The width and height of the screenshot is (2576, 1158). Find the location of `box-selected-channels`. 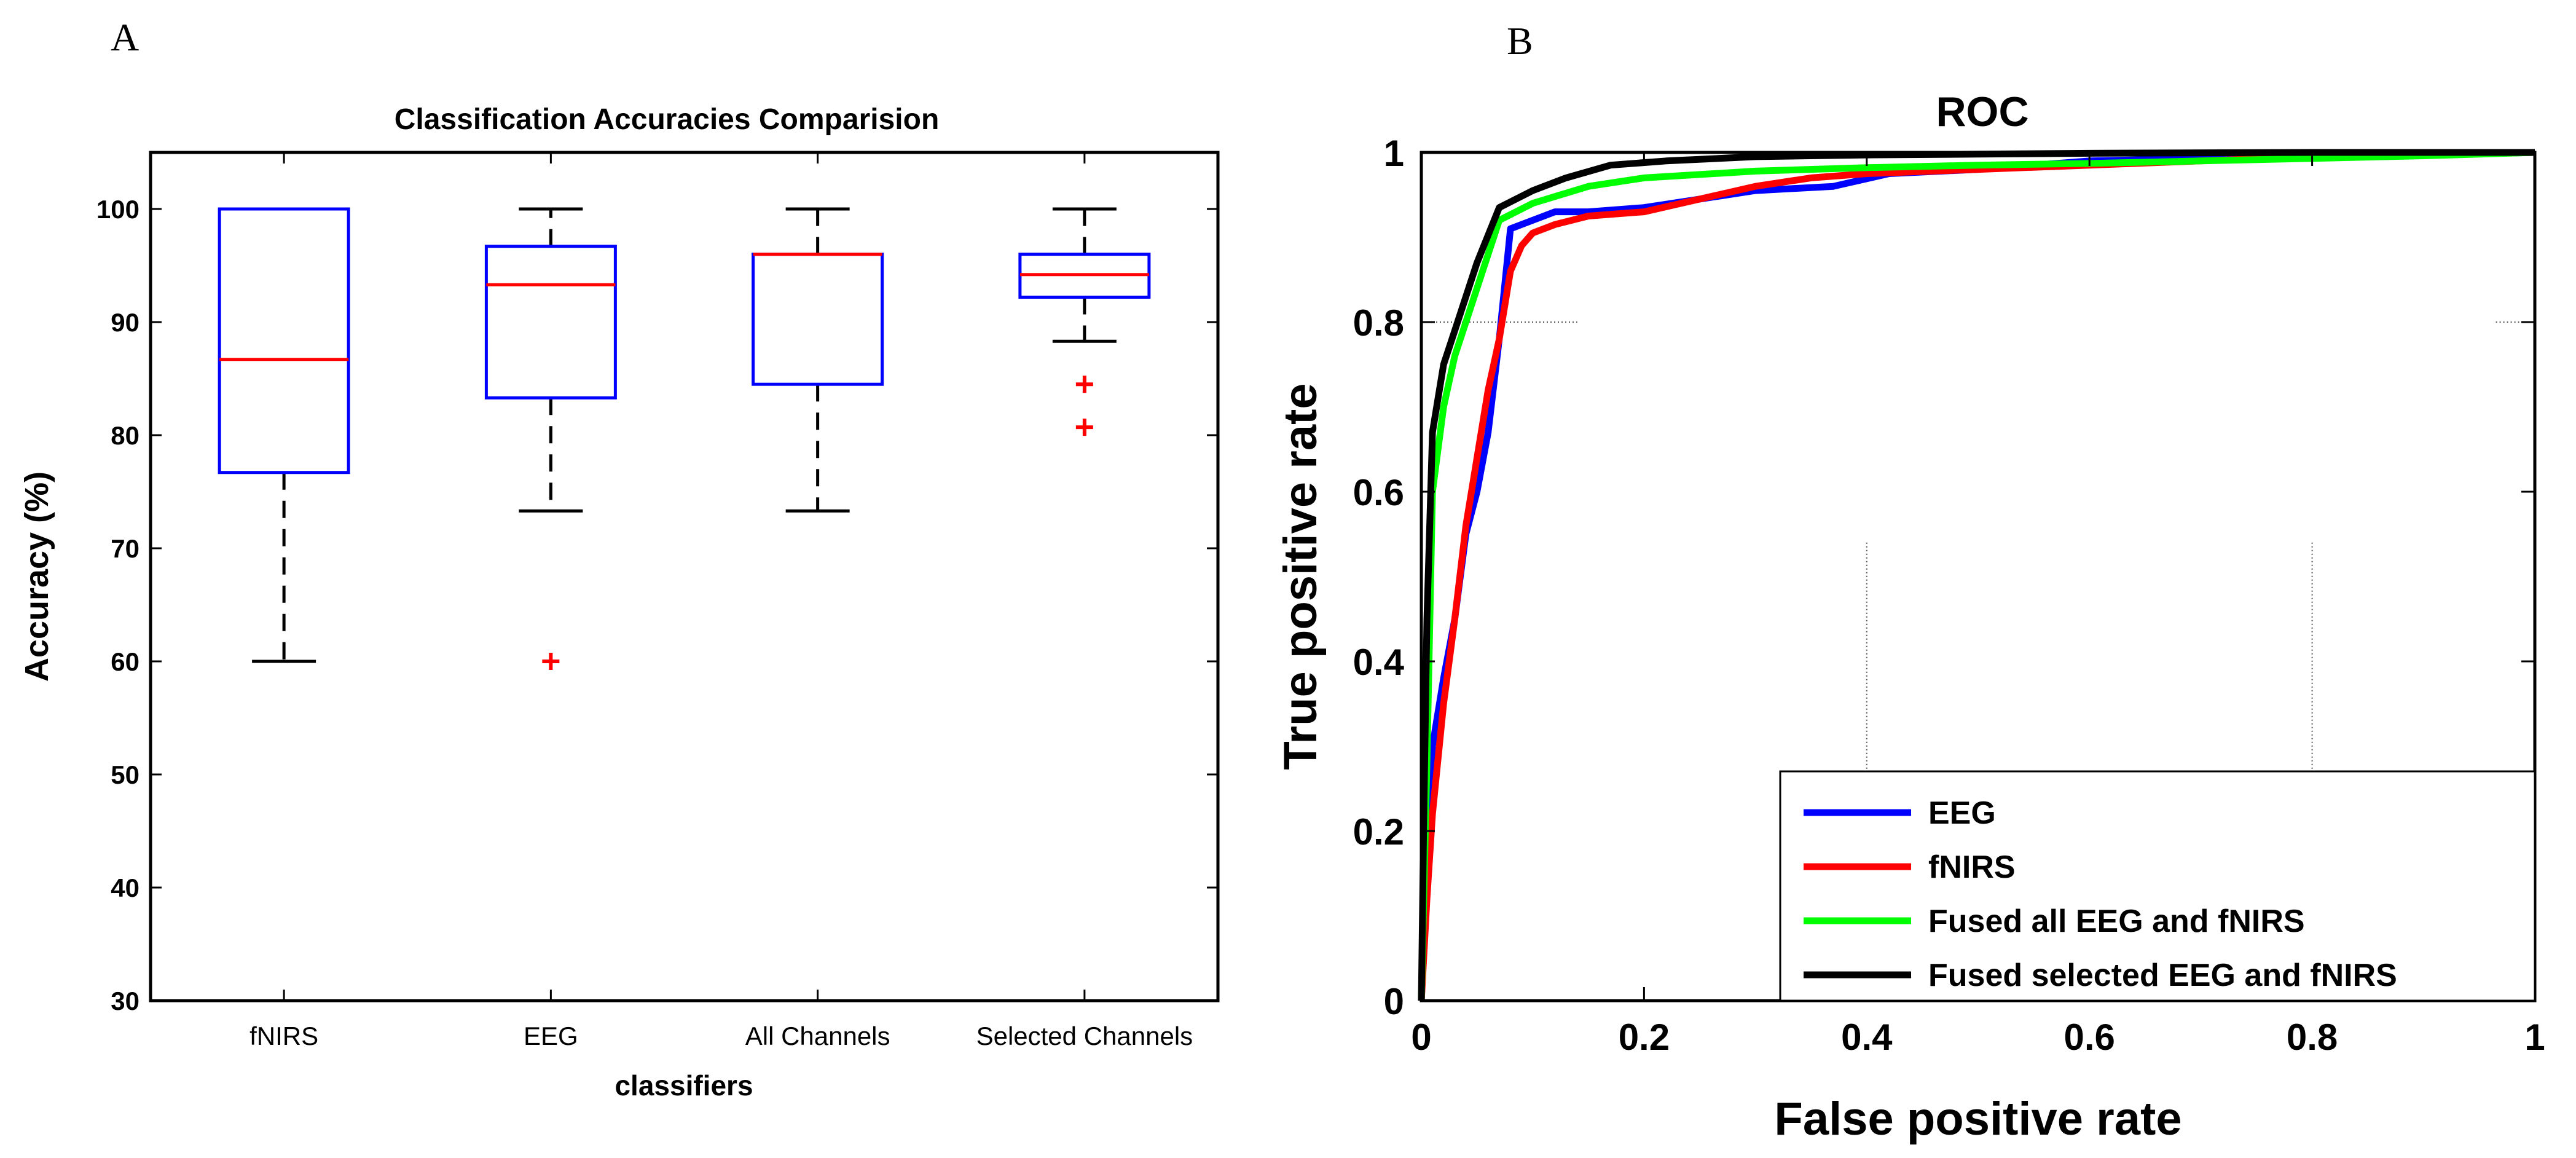

box-selected-channels is located at coordinates (1084, 321).